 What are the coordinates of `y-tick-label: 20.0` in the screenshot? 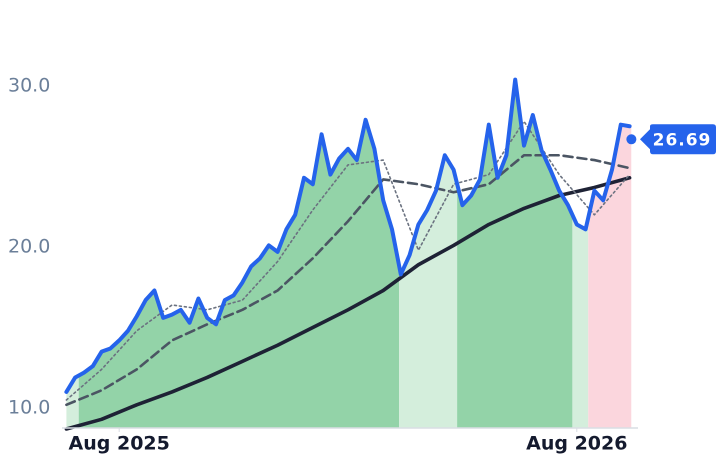 It's located at (29, 247).